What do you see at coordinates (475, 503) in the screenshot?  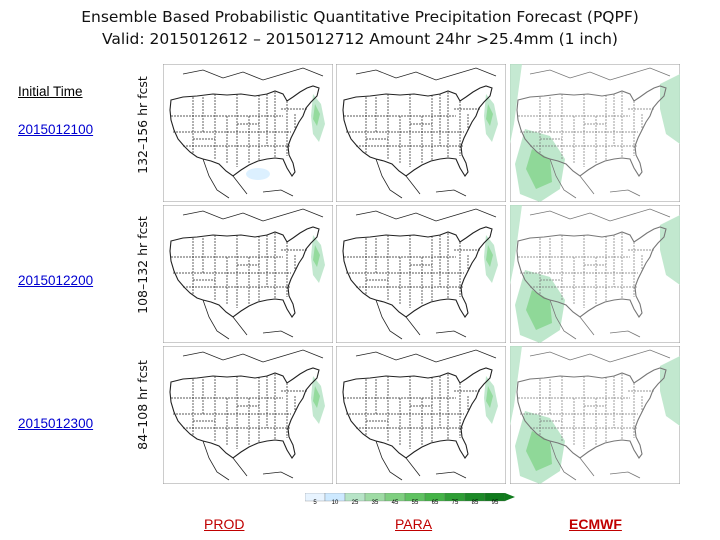 I see `colorbar-tick-label: 85` at bounding box center [475, 503].